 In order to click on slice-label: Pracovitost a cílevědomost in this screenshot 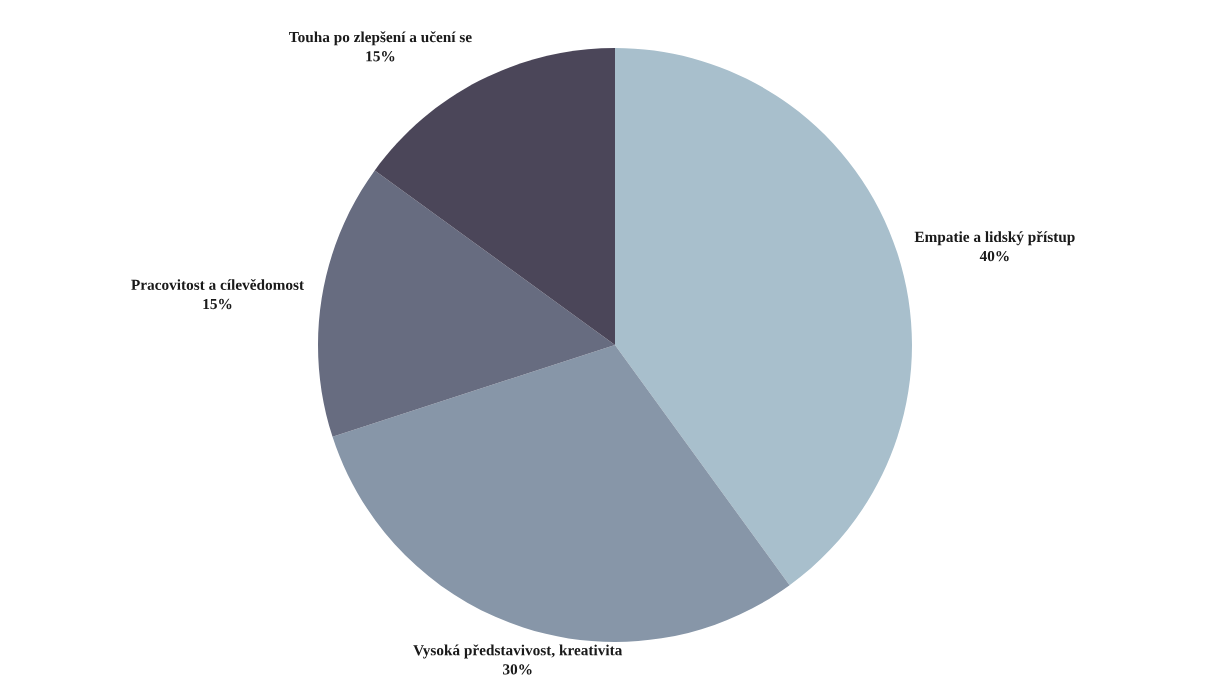, I will do `click(217, 284)`.